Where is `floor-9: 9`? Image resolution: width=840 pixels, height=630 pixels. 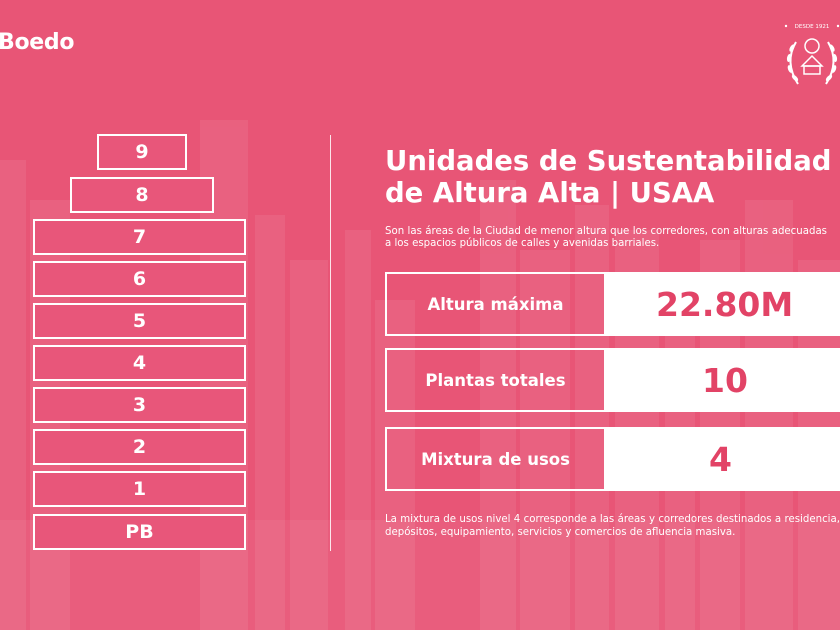 floor-9: 9 is located at coordinates (142, 152).